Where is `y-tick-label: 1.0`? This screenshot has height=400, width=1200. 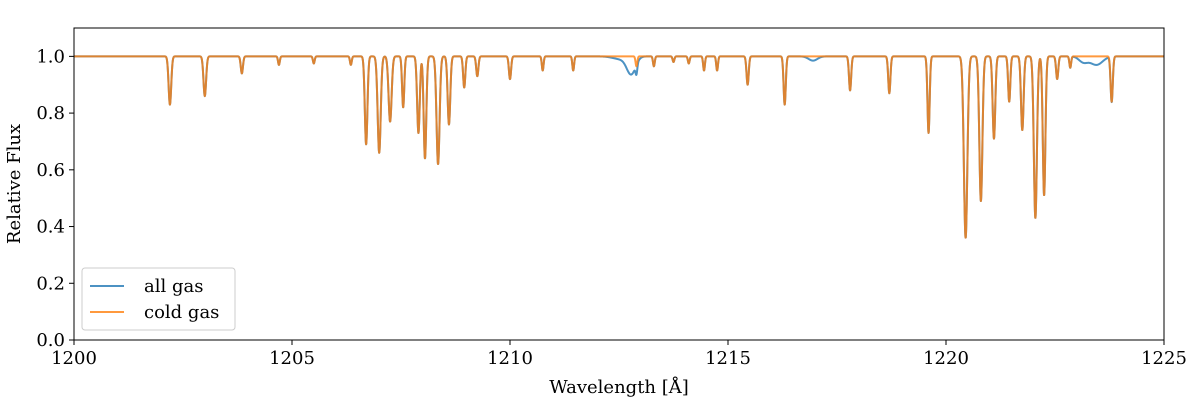
y-tick-label: 1.0 is located at coordinates (50, 56).